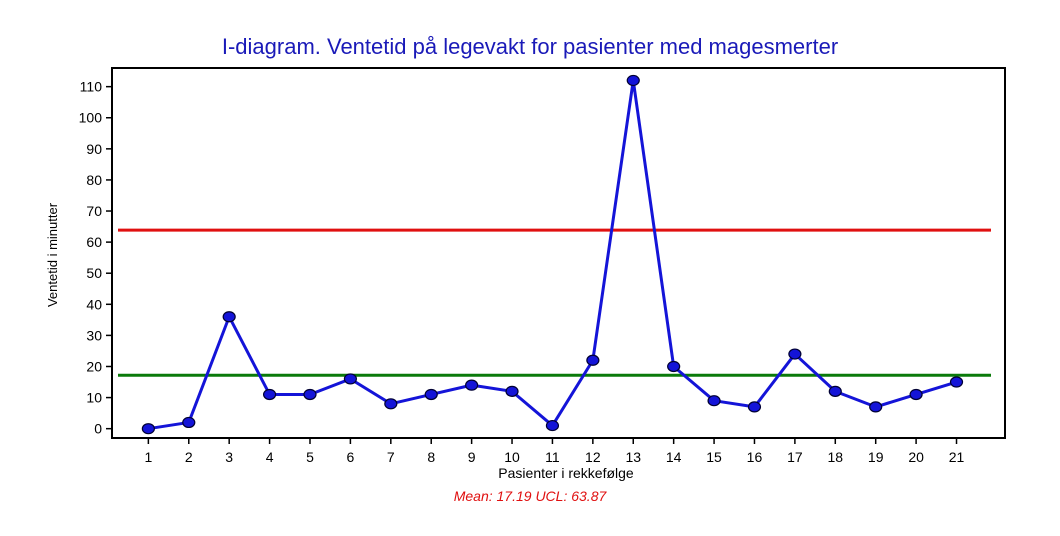 The height and width of the screenshot is (536, 1060). What do you see at coordinates (94, 149) in the screenshot?
I see `y-tick-label: 90` at bounding box center [94, 149].